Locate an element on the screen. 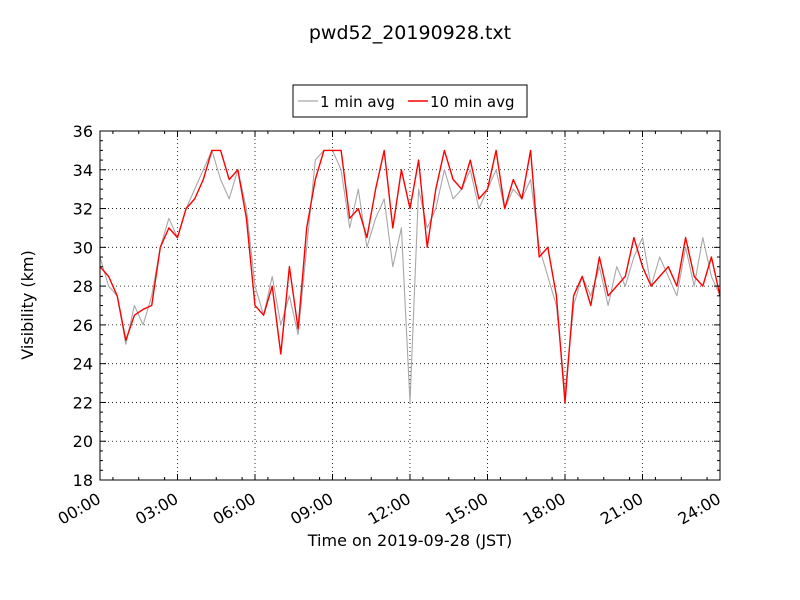 Image resolution: width=800 pixels, height=600 pixels. legend: 1 min avg 10 min avg is located at coordinates (410, 101).